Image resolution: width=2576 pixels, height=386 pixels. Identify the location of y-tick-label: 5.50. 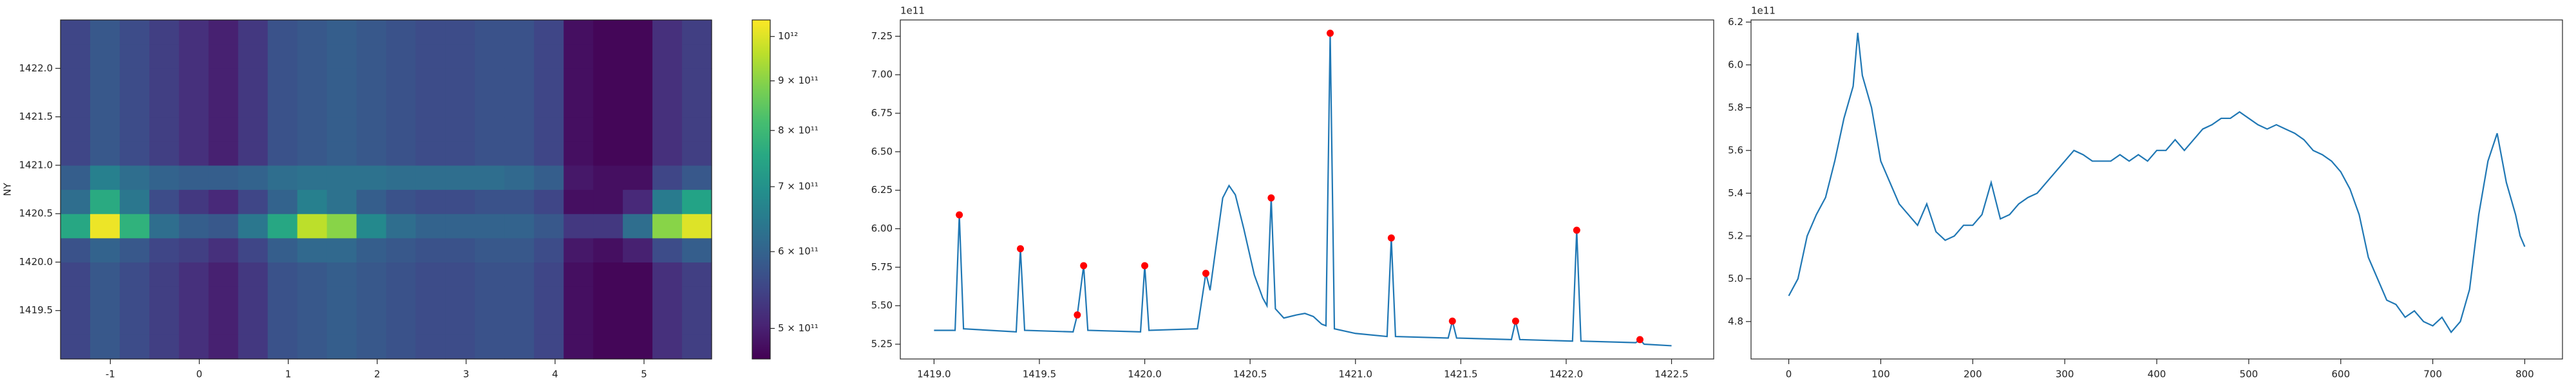
(882, 305).